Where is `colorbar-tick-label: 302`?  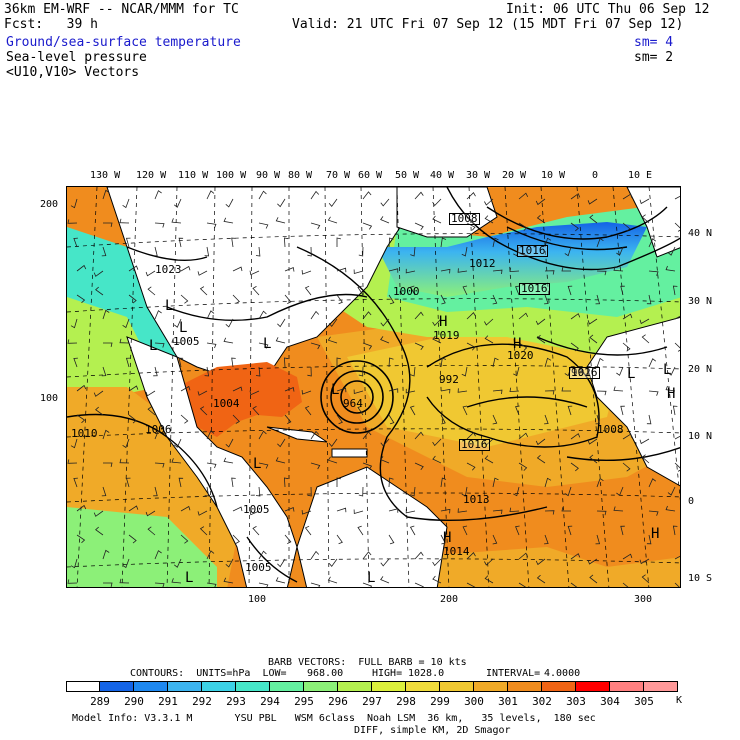
colorbar-tick-label: 302 is located at coordinates (542, 701).